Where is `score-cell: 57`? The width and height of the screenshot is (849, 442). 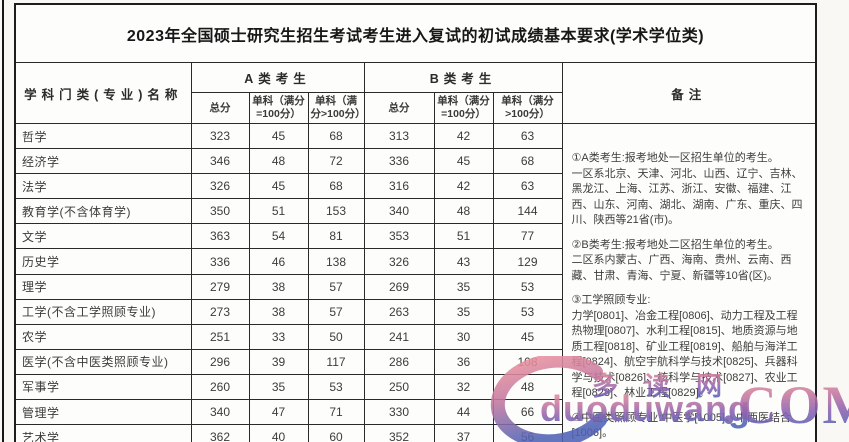 score-cell: 57 is located at coordinates (336, 286).